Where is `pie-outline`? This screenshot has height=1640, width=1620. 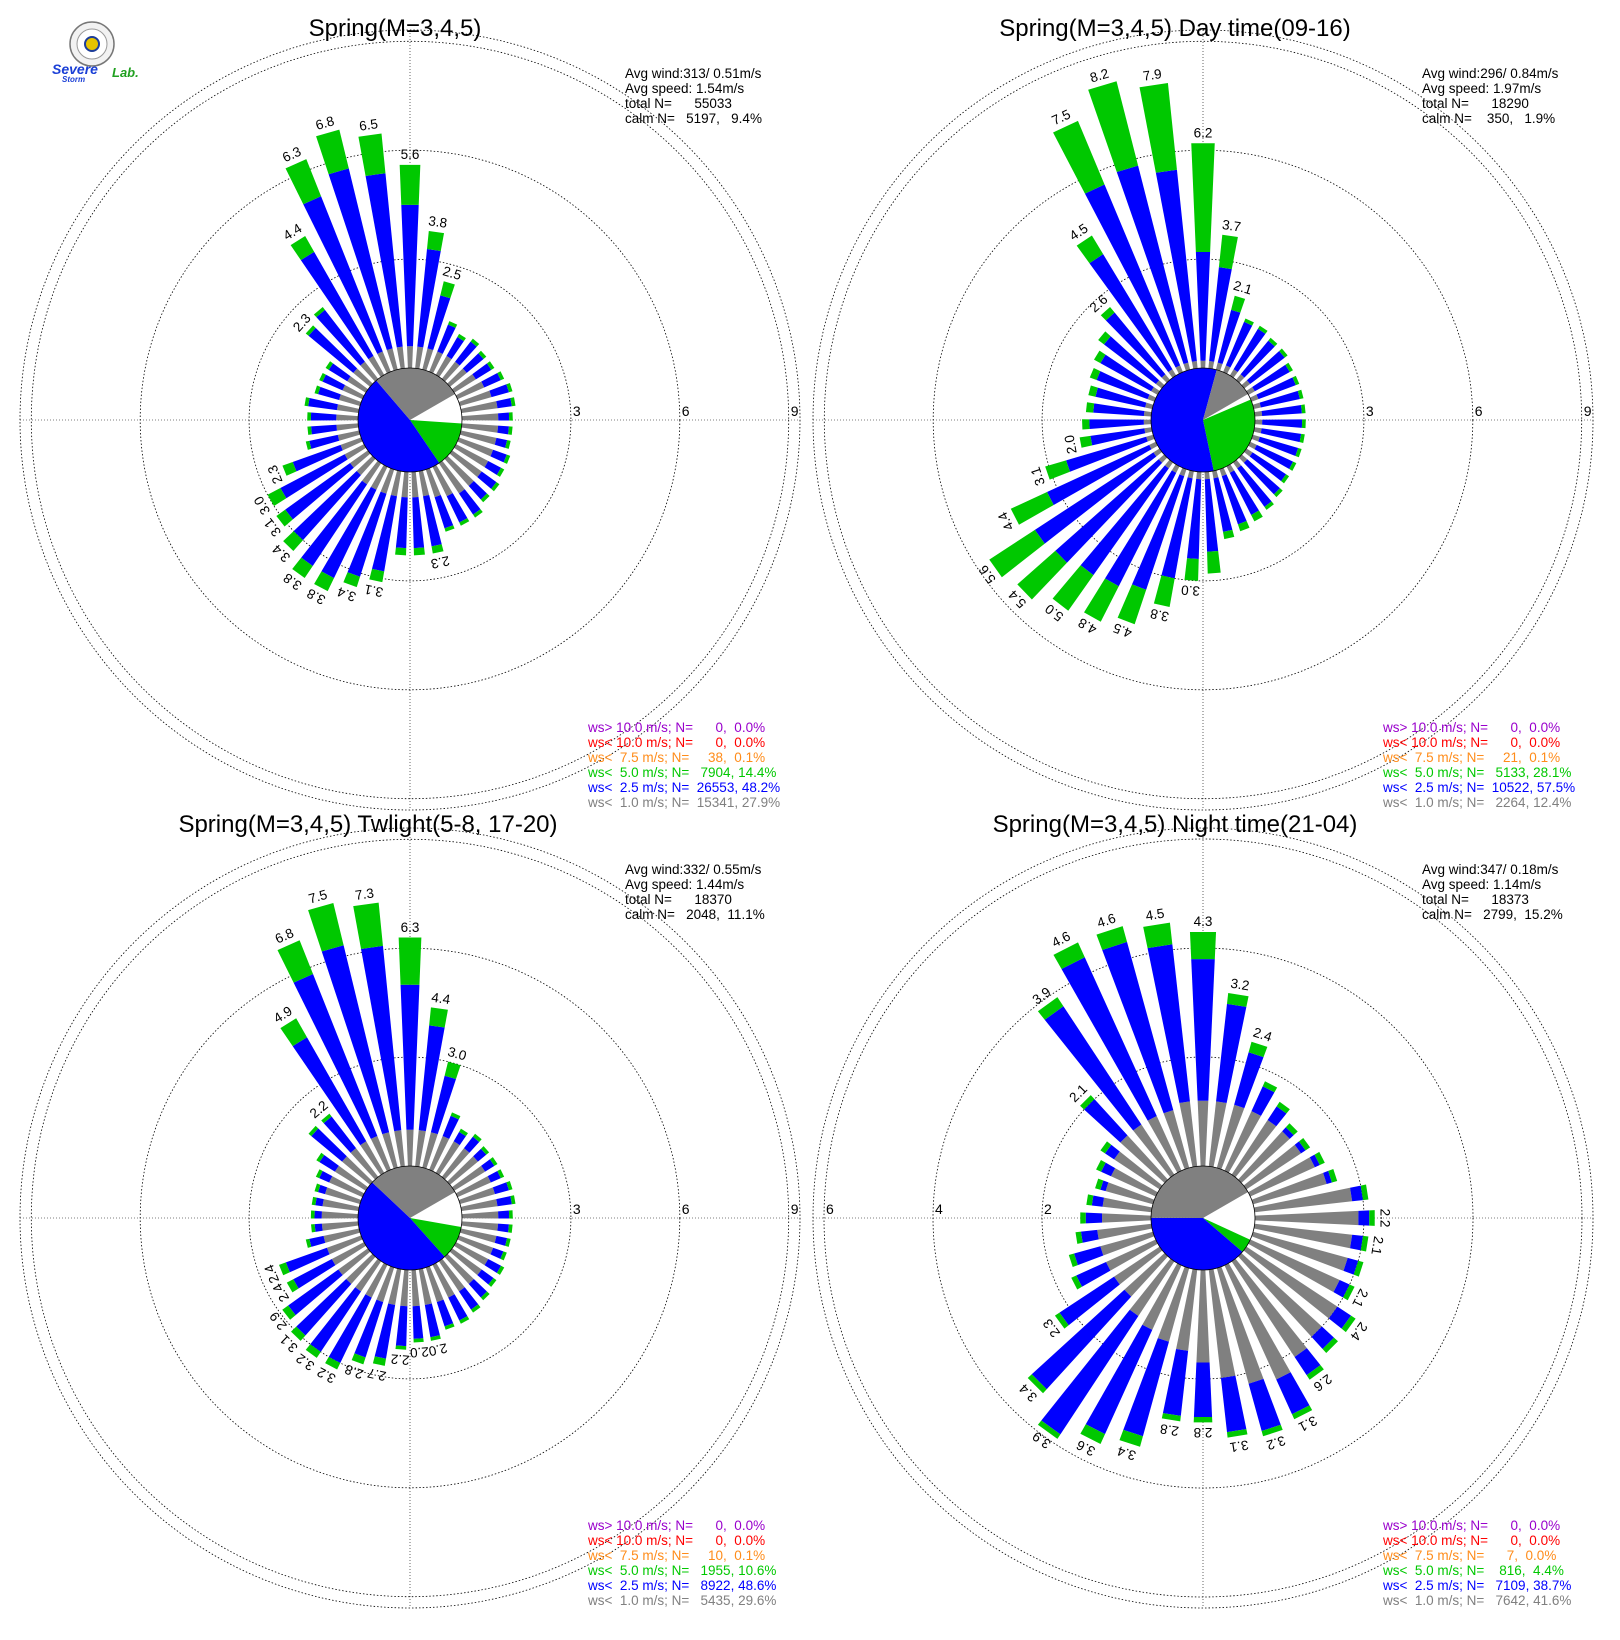 pie-outline is located at coordinates (410, 1218).